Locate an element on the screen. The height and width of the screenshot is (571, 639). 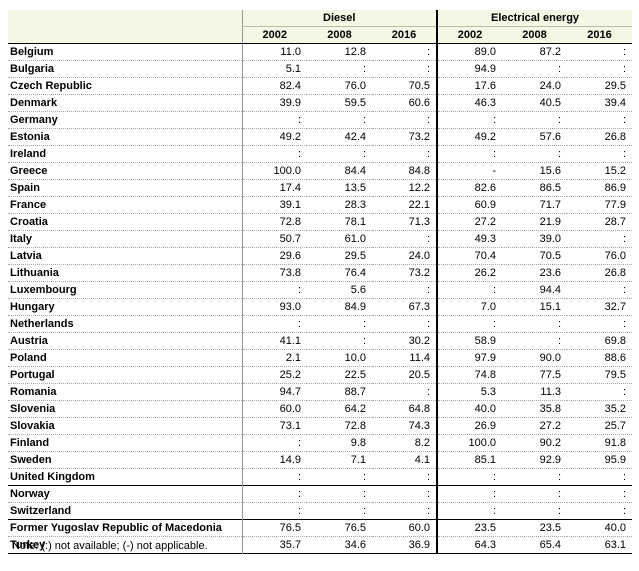
table-cell: 70.5 is located at coordinates (550, 255).